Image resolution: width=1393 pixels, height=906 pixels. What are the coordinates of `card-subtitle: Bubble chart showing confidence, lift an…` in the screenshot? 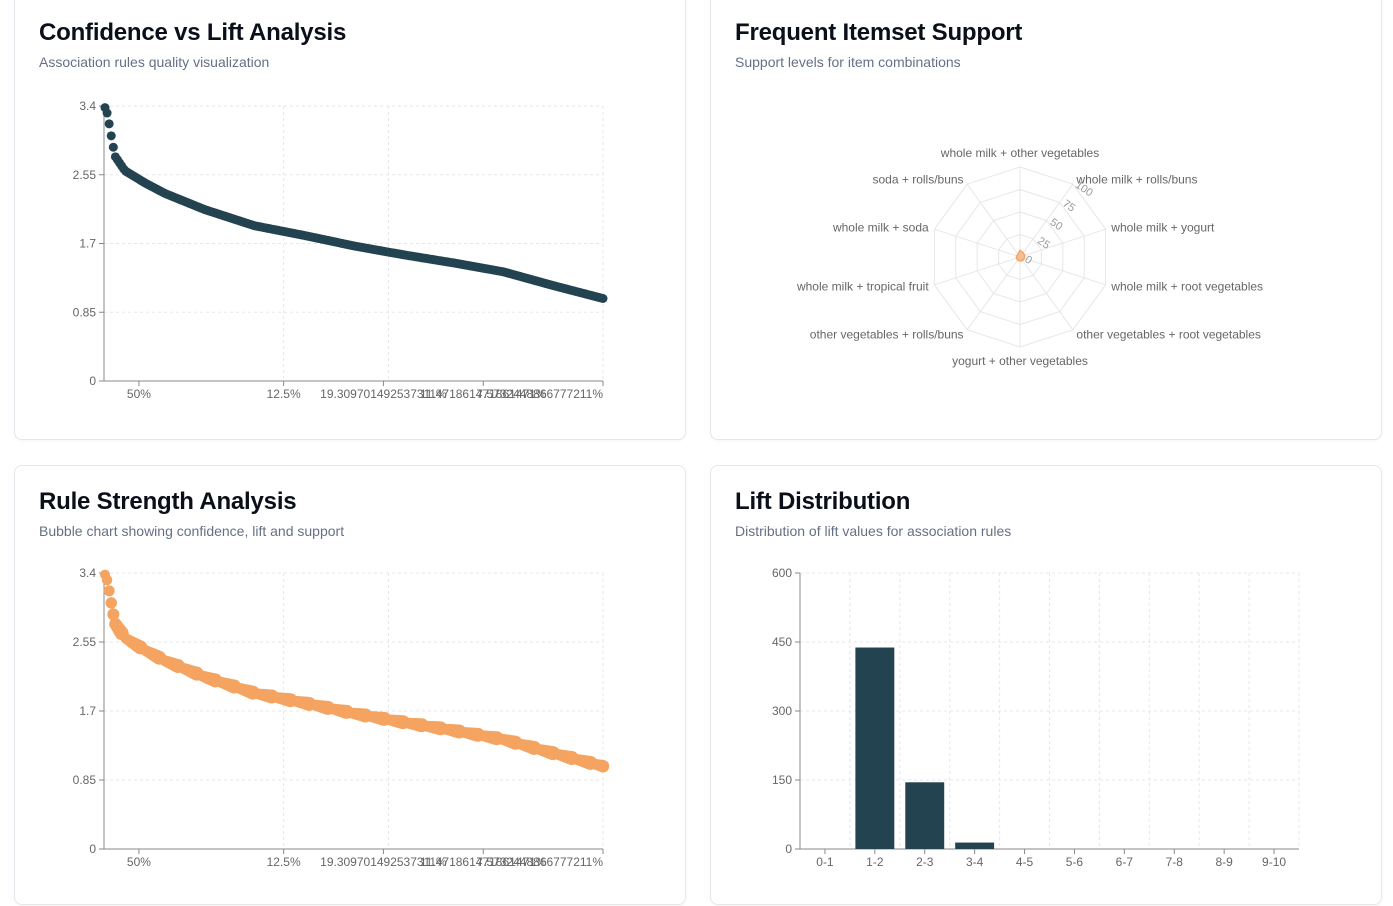 It's located at (192, 531).